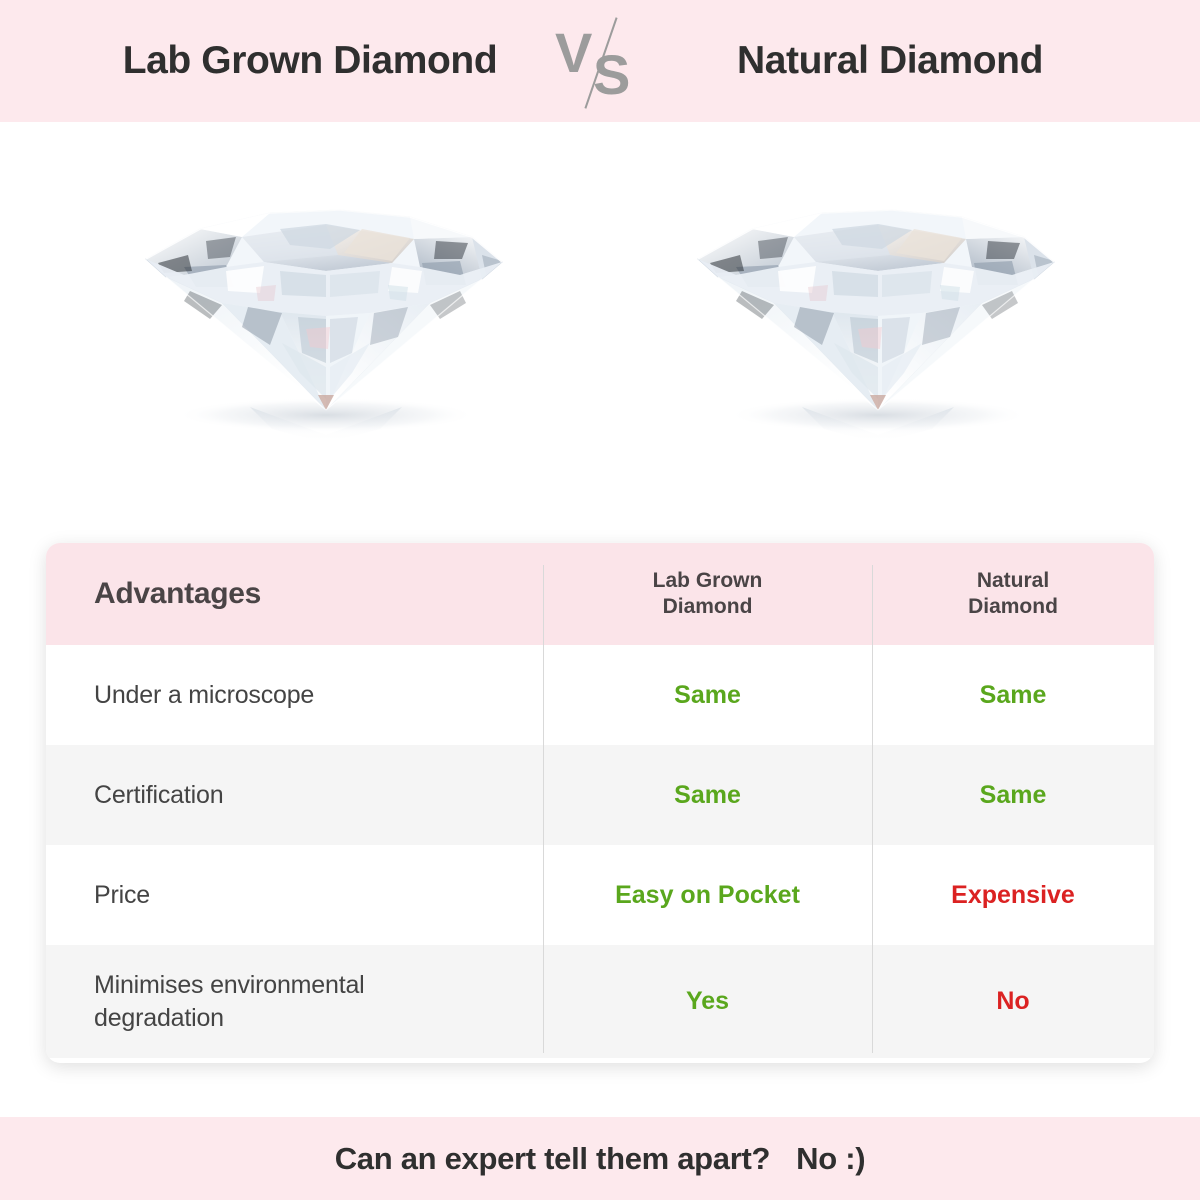 Image resolution: width=1200 pixels, height=1200 pixels. Describe the element at coordinates (229, 1001) in the screenshot. I see `row-feature-label: Minimises environmental degradation` at that location.